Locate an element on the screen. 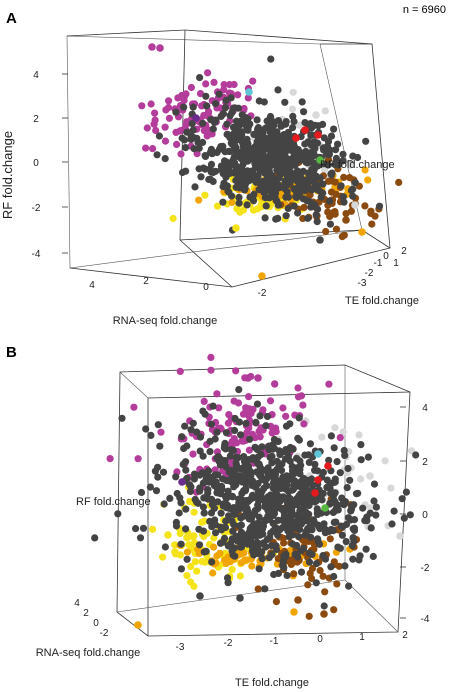  panel-a-x-axis-label: RNA-seq fold.change is located at coordinates (165, 321).